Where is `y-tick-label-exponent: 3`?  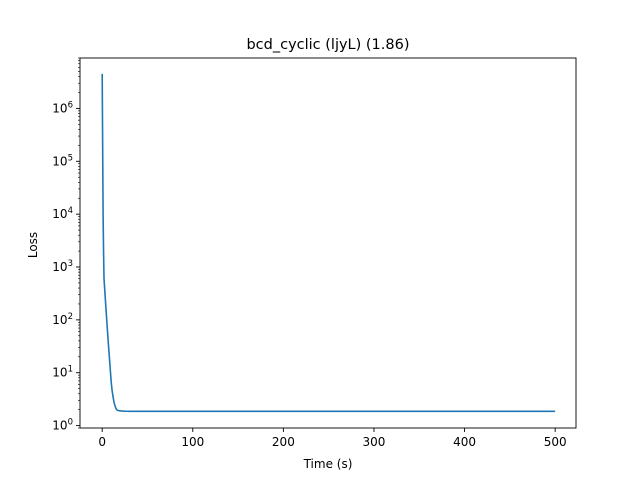
y-tick-label-exponent: 3 is located at coordinates (70, 264).